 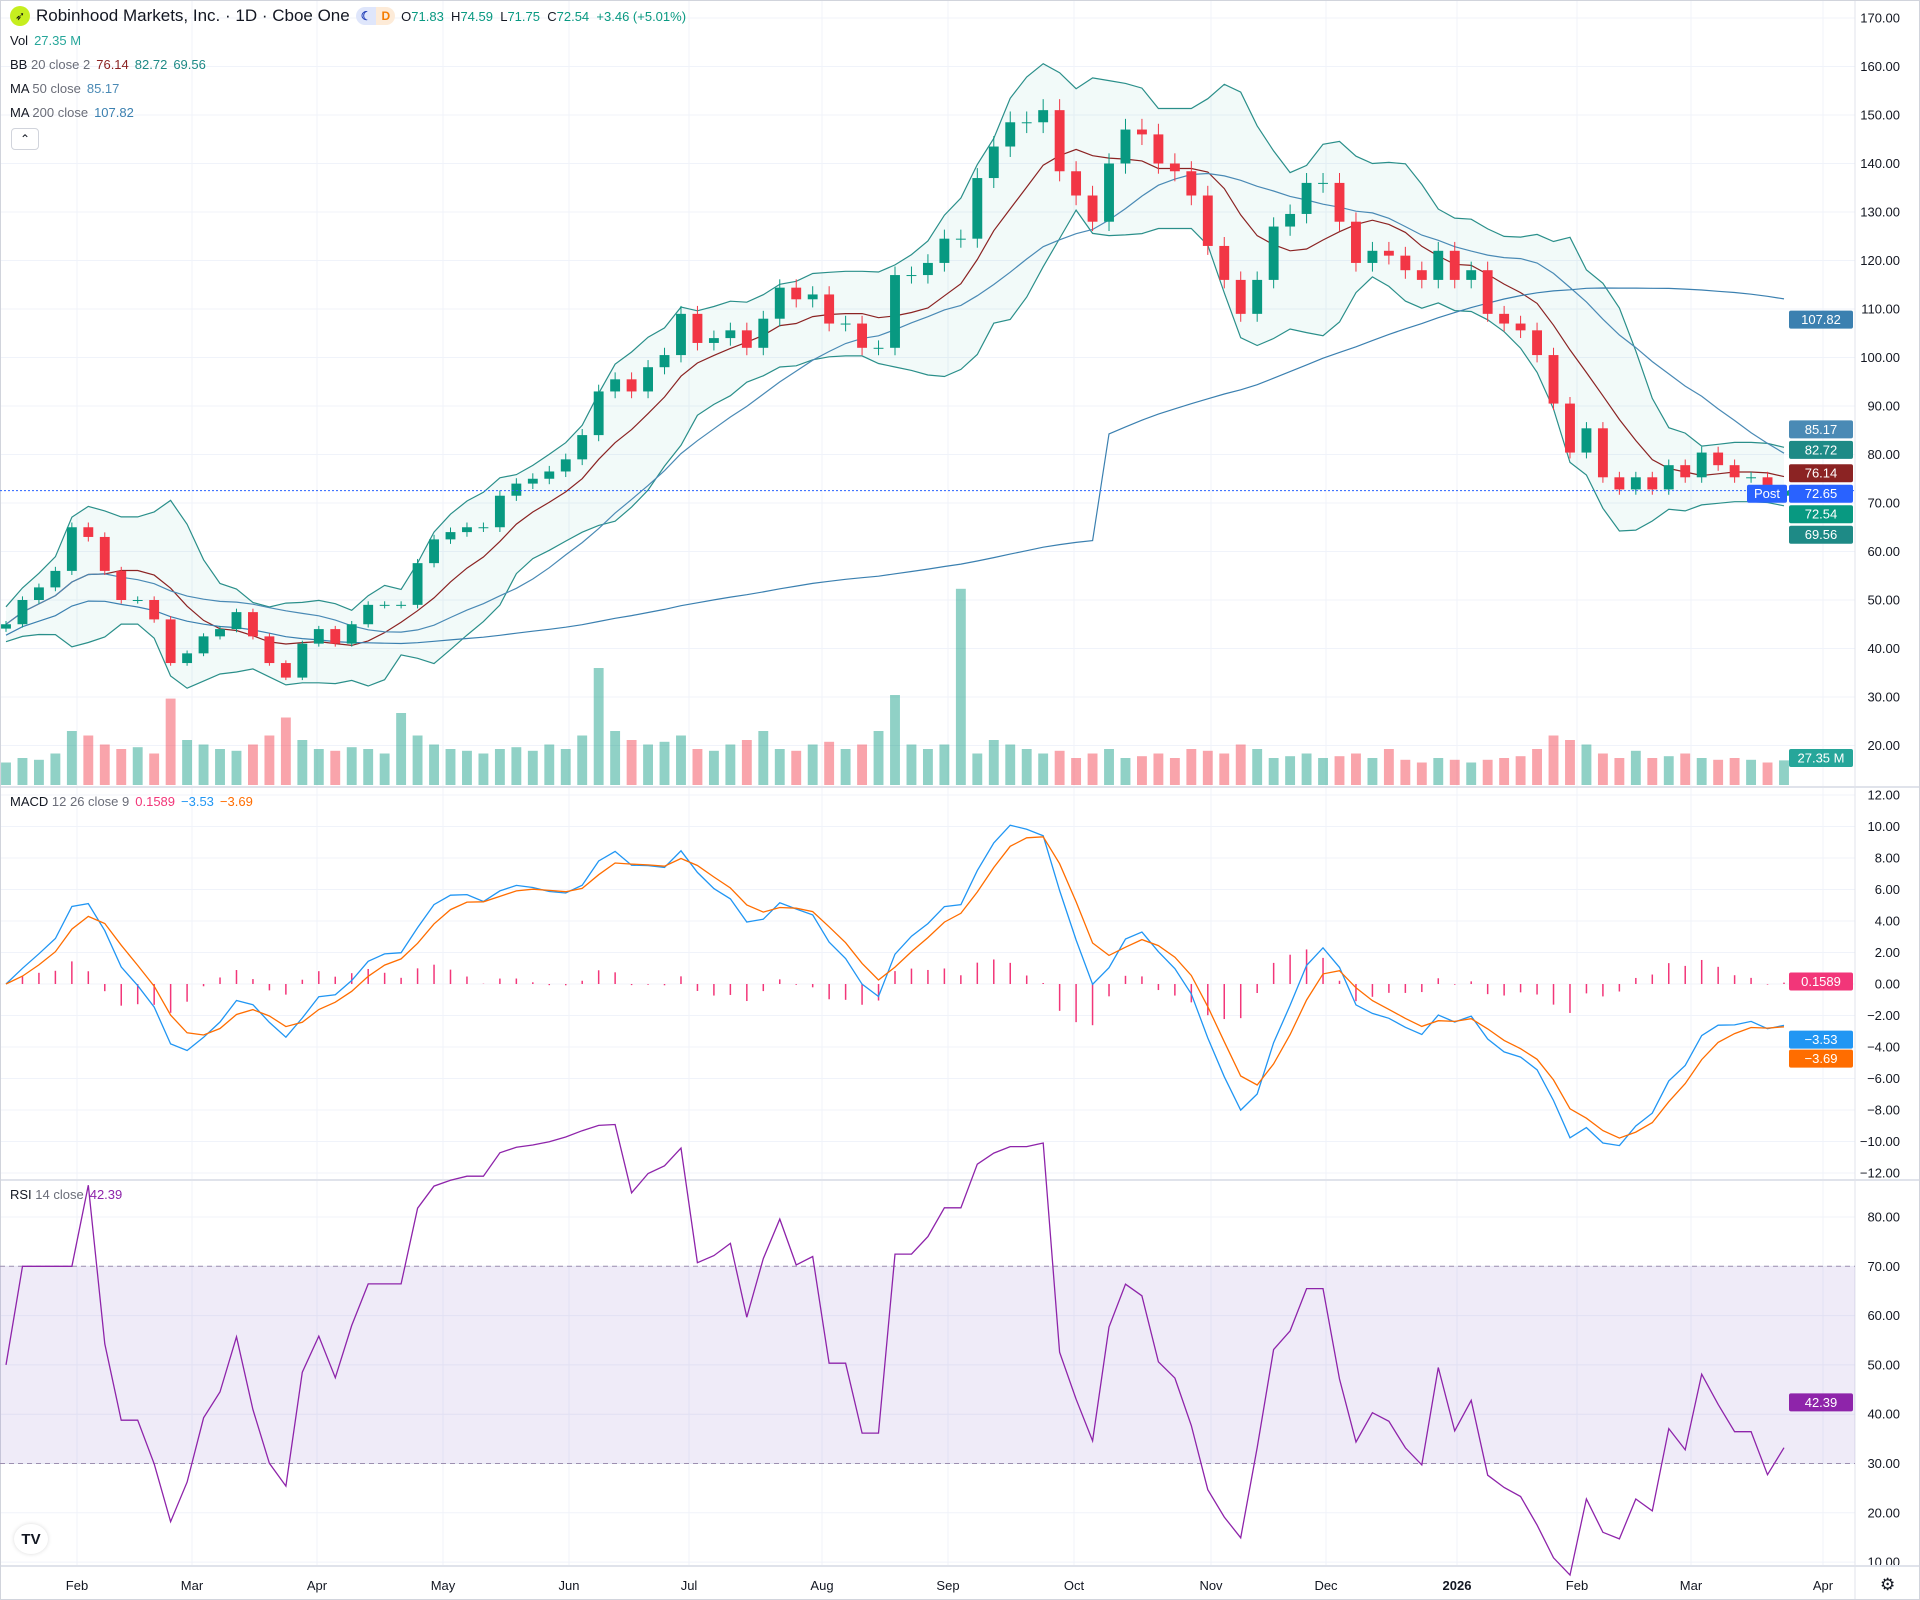 I want to click on volume-badge-bg, so click(x=1821, y=758).